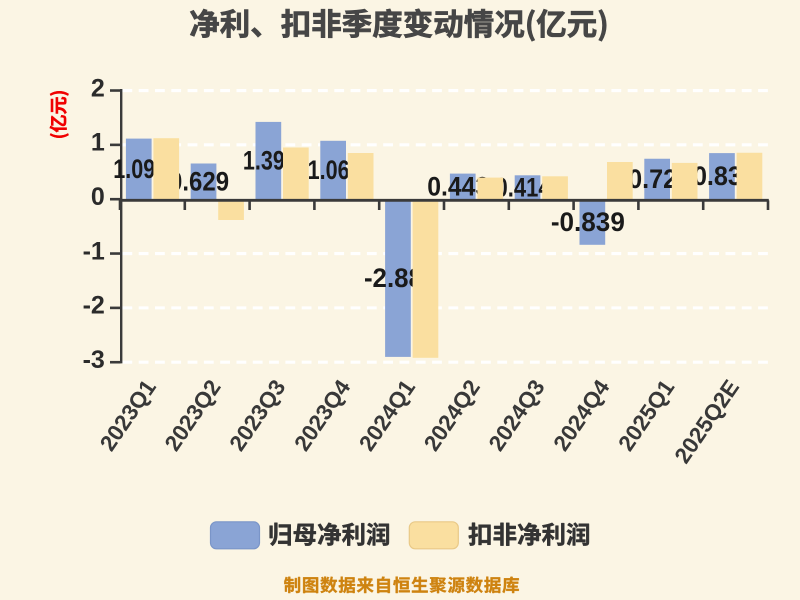 The width and height of the screenshot is (800, 600). I want to click on svg-text: -1, so click(94, 251).